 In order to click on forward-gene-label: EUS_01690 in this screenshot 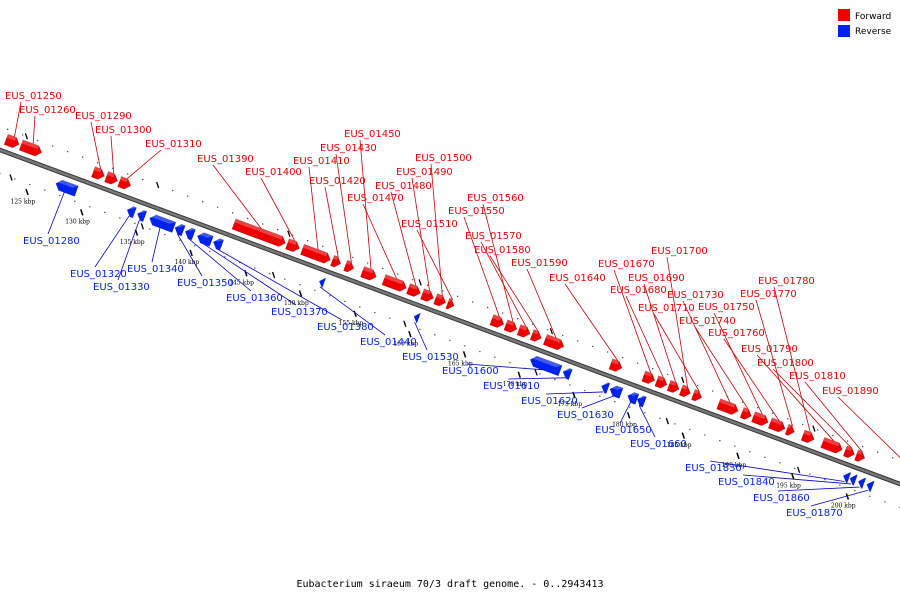, I will do `click(656, 278)`.